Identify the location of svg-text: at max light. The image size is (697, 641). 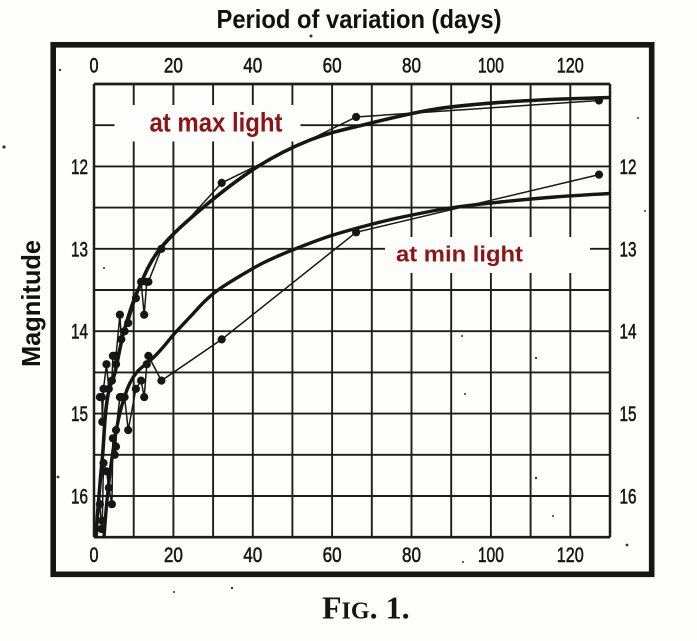
(216, 123).